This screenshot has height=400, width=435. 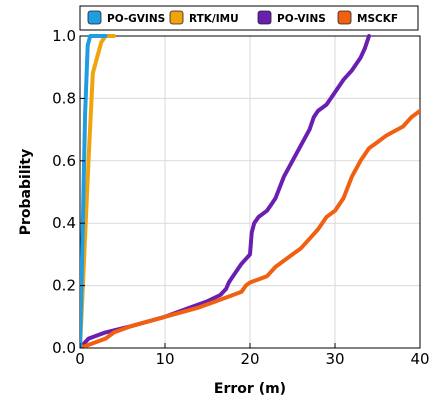 I want to click on y-axis-label: Probability, so click(x=26, y=192).